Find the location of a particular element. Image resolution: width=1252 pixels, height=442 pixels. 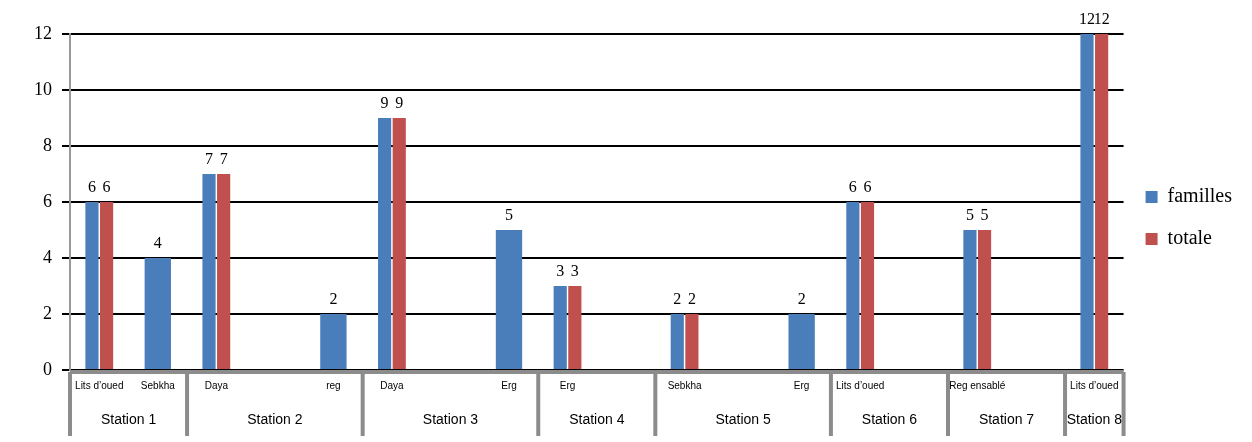

text: Station 3 is located at coordinates (450, 418).